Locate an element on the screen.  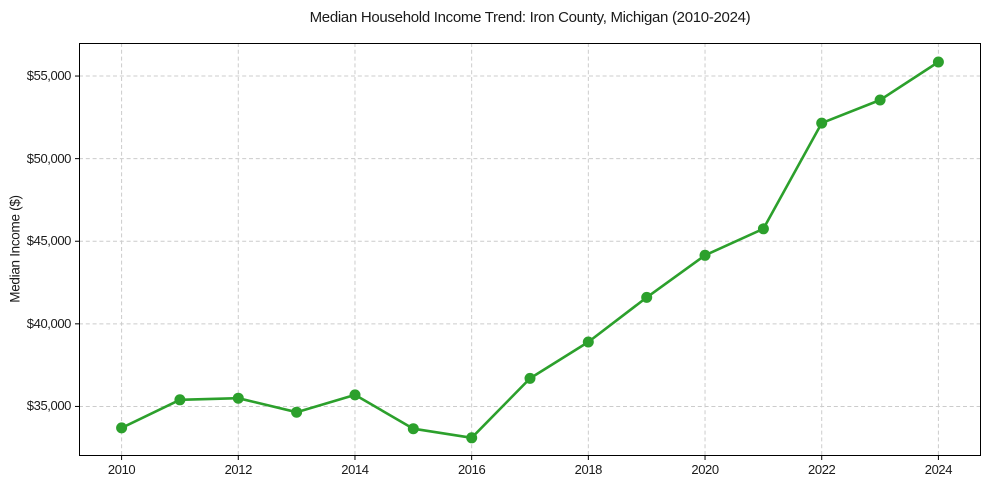
y-tick-label: $40,000 is located at coordinates (49, 323).